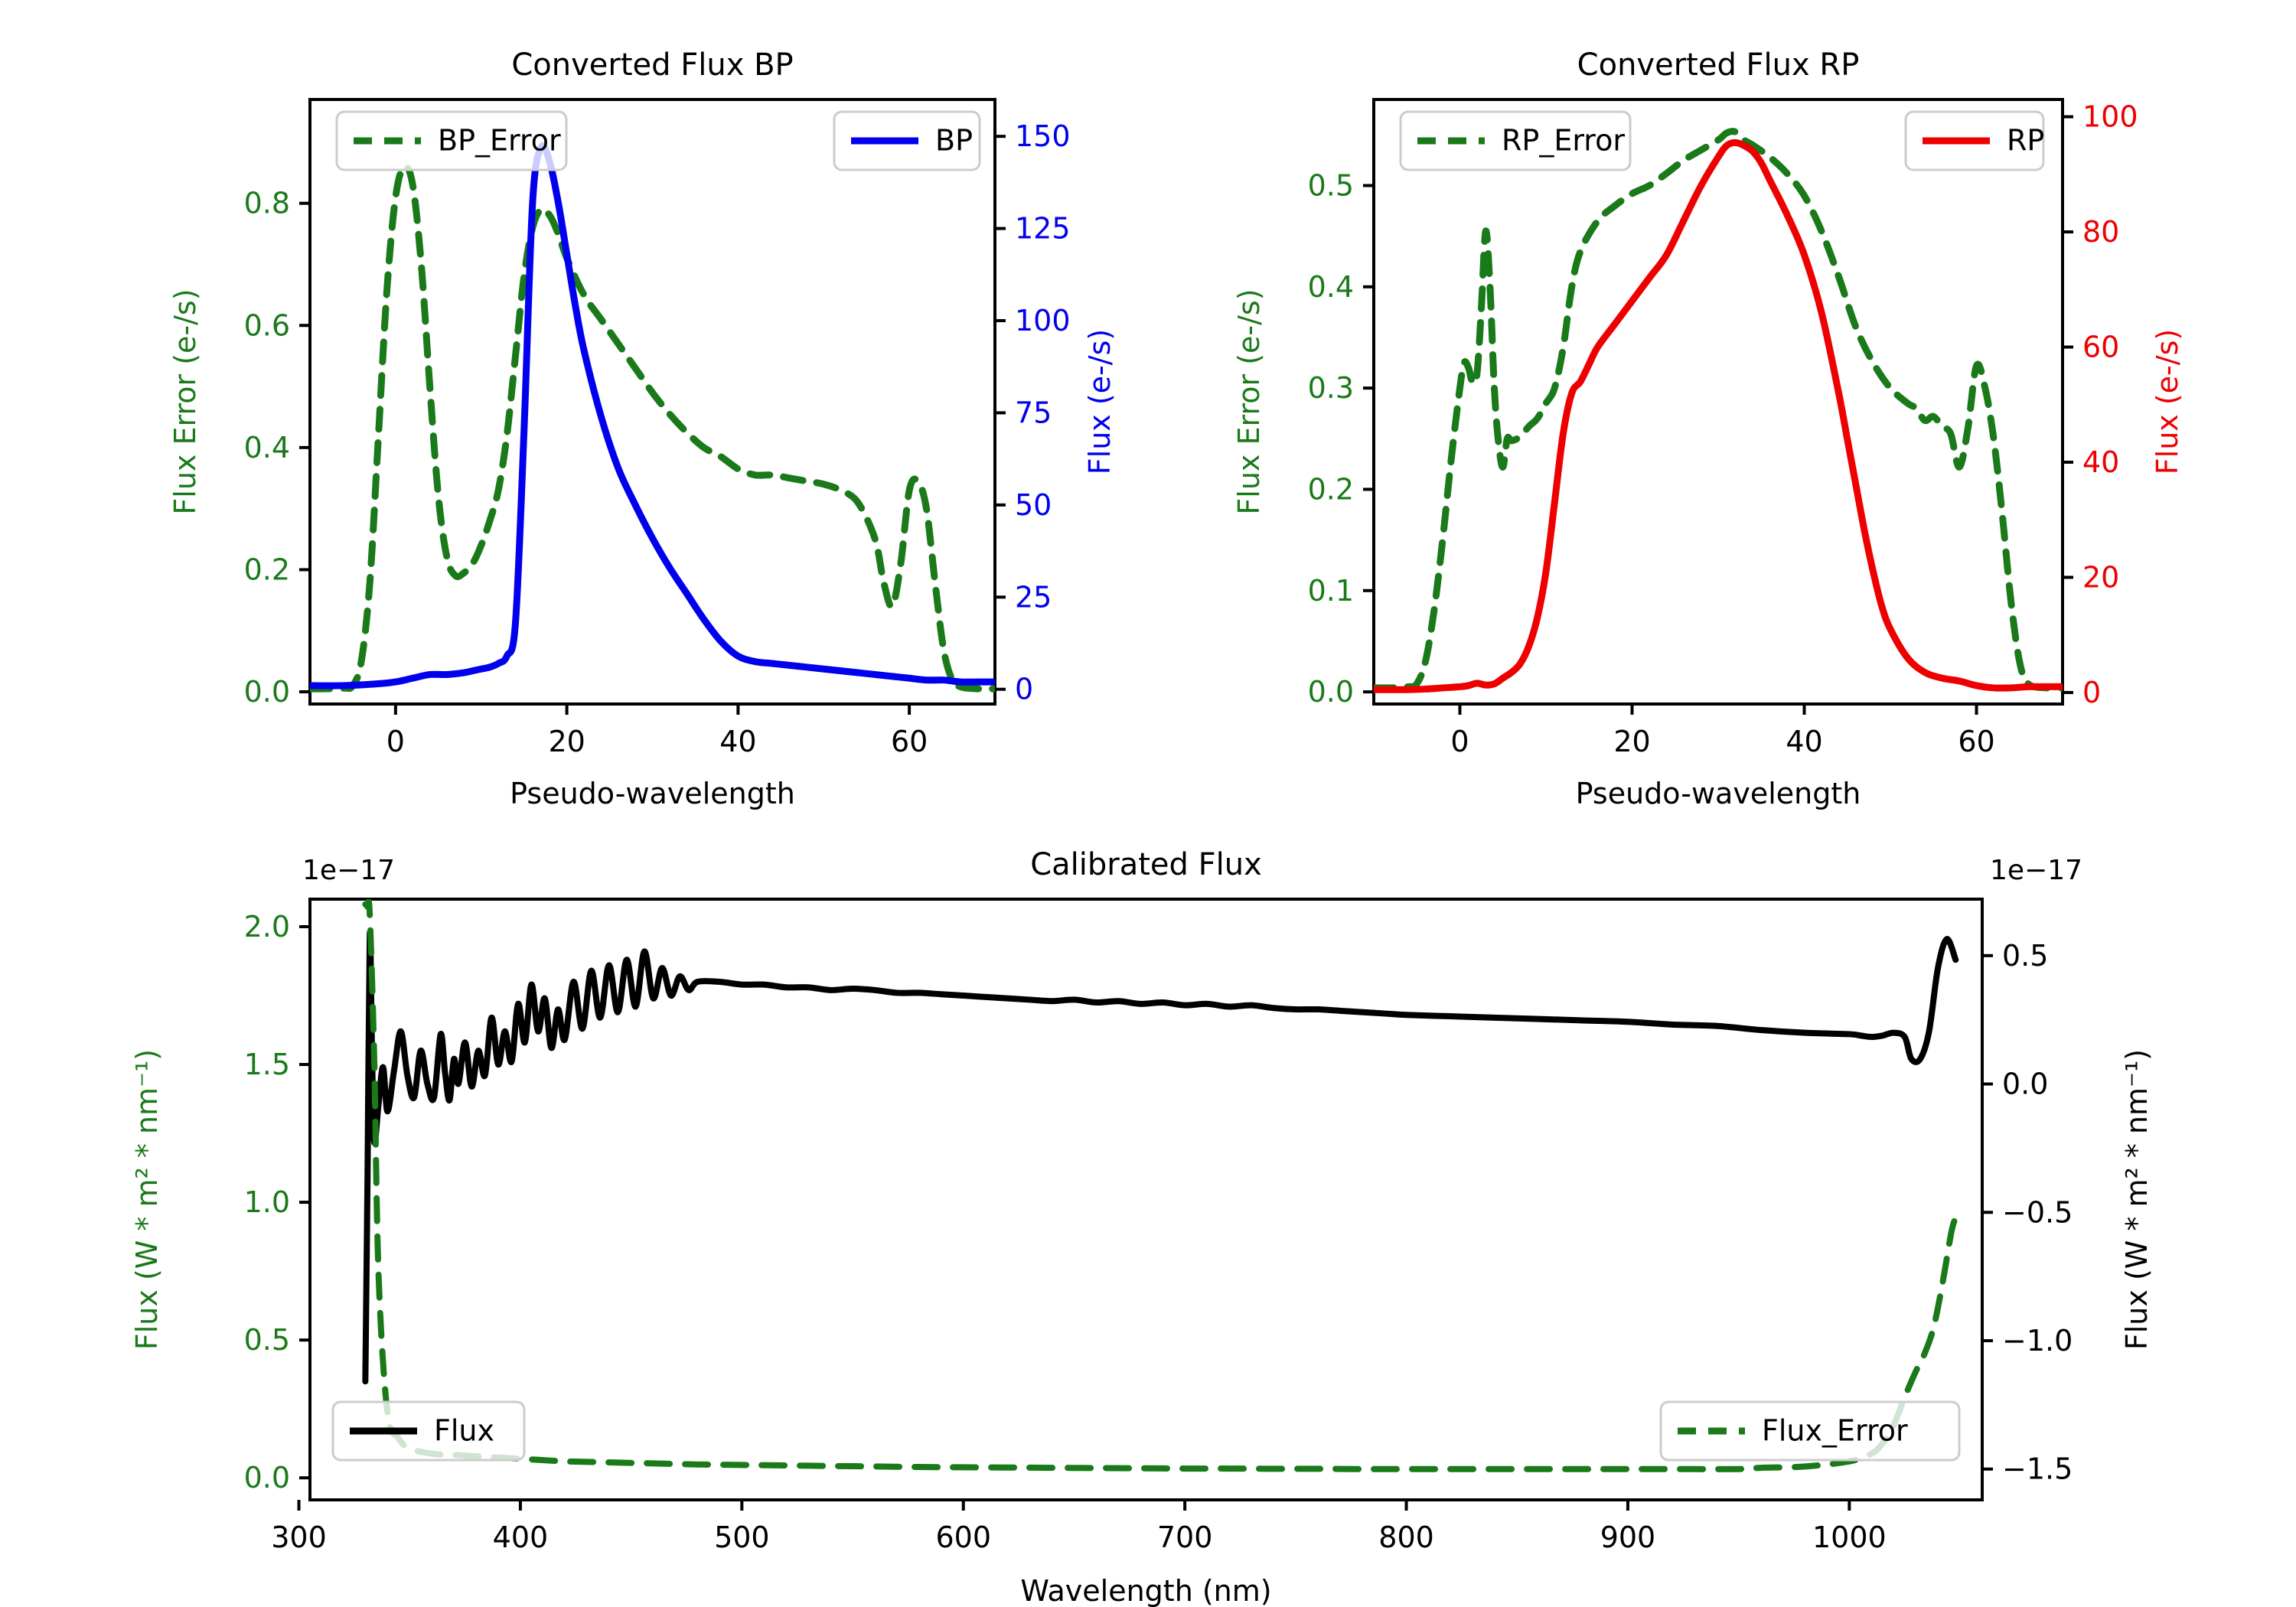 This screenshot has height=1607, width=2296. I want to click on x-tick-label: 600, so click(963, 1537).